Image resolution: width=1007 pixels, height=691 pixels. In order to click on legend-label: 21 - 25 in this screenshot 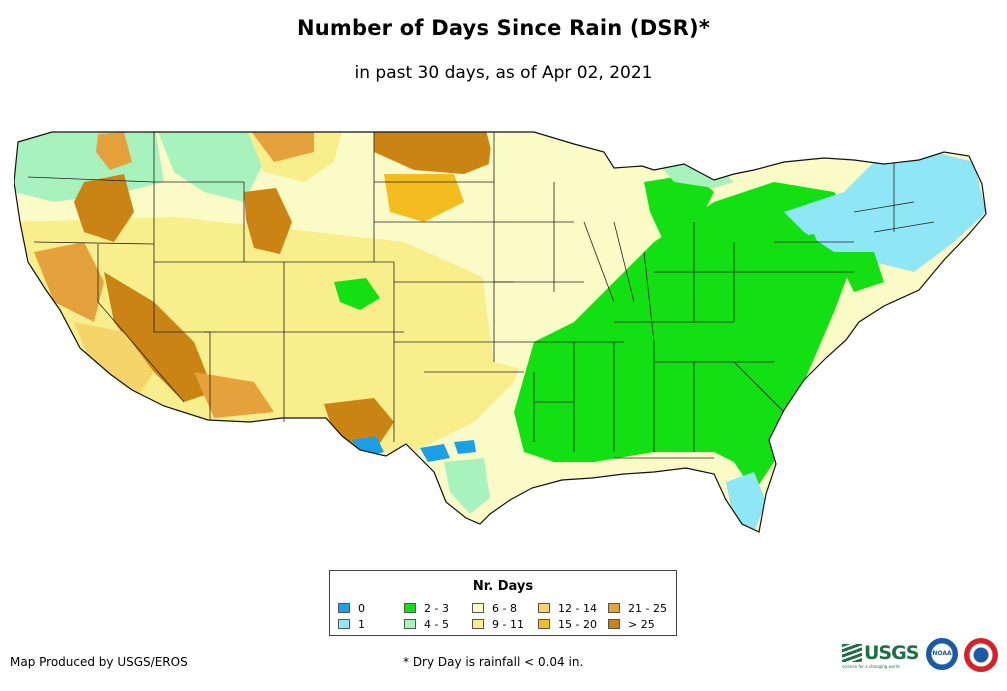, I will do `click(647, 608)`.